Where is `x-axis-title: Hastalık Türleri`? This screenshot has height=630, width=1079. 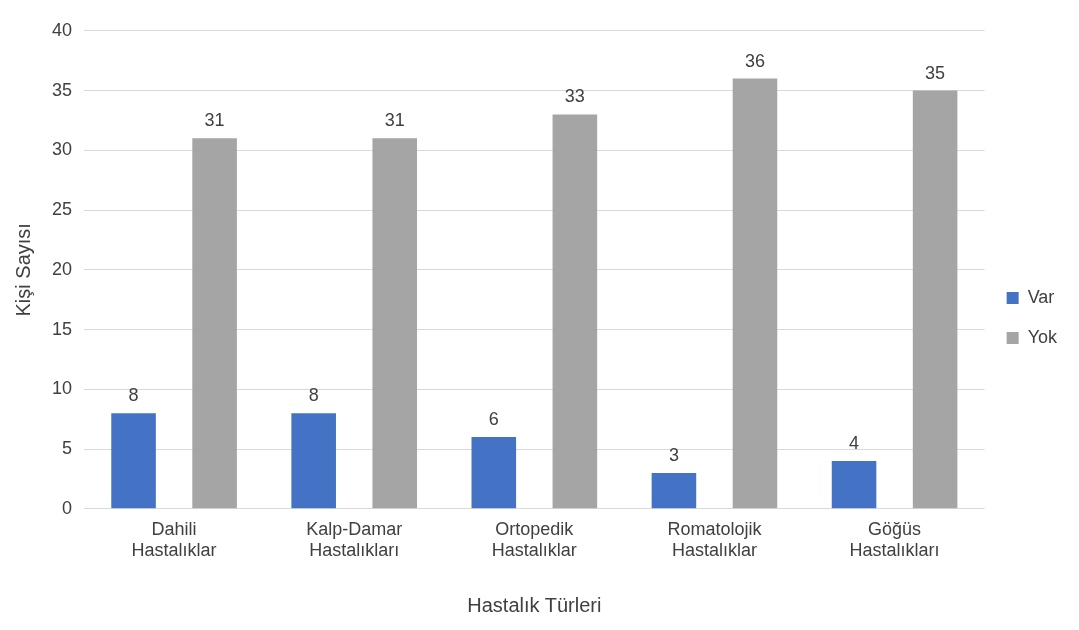 x-axis-title: Hastalık Türleri is located at coordinates (534, 604).